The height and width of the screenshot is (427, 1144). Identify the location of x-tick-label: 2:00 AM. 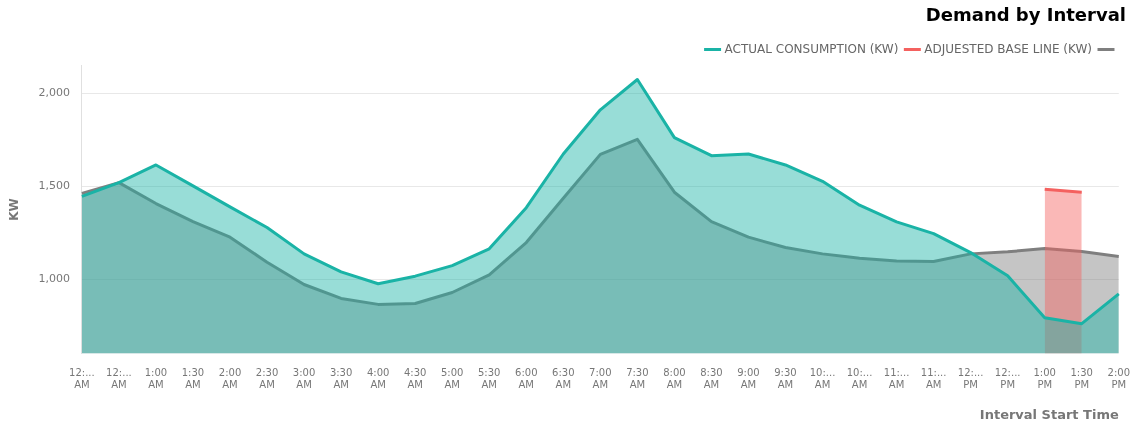
(230, 378).